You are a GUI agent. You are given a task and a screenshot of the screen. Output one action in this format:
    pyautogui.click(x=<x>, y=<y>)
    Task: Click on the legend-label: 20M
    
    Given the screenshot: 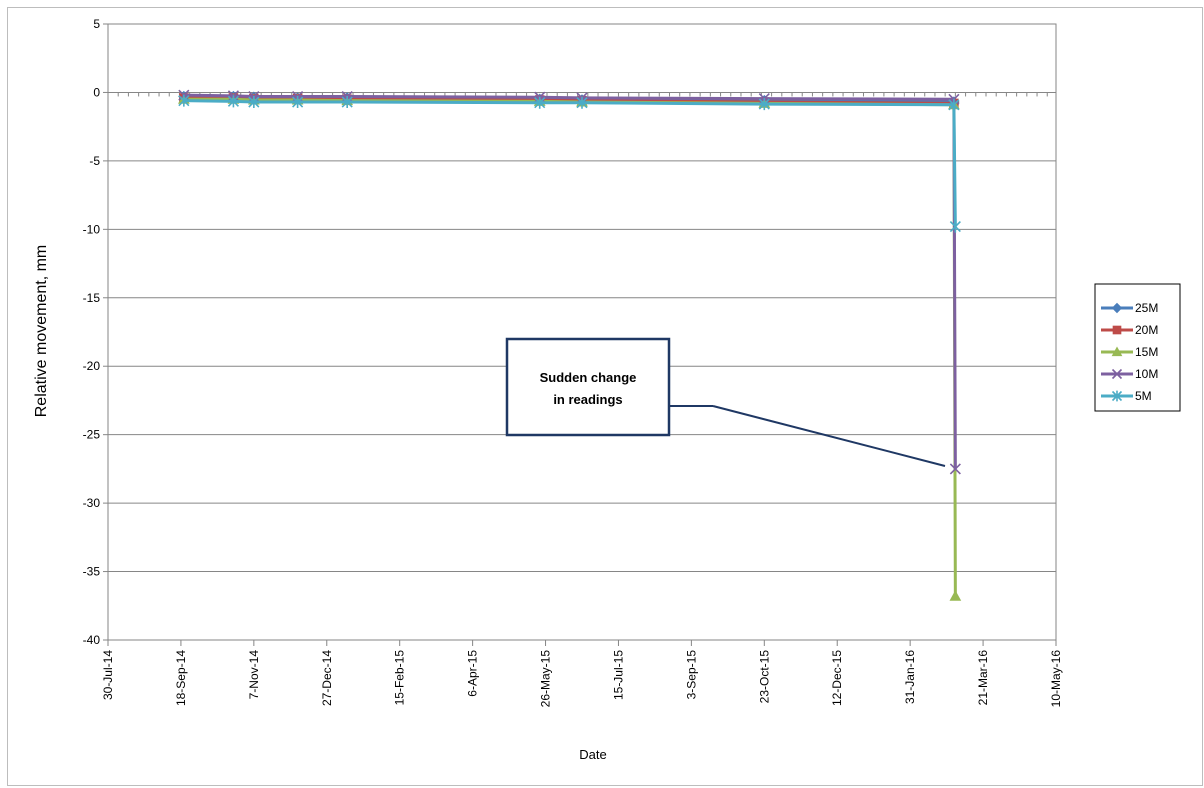 What is the action you would take?
    pyautogui.click(x=1146, y=330)
    